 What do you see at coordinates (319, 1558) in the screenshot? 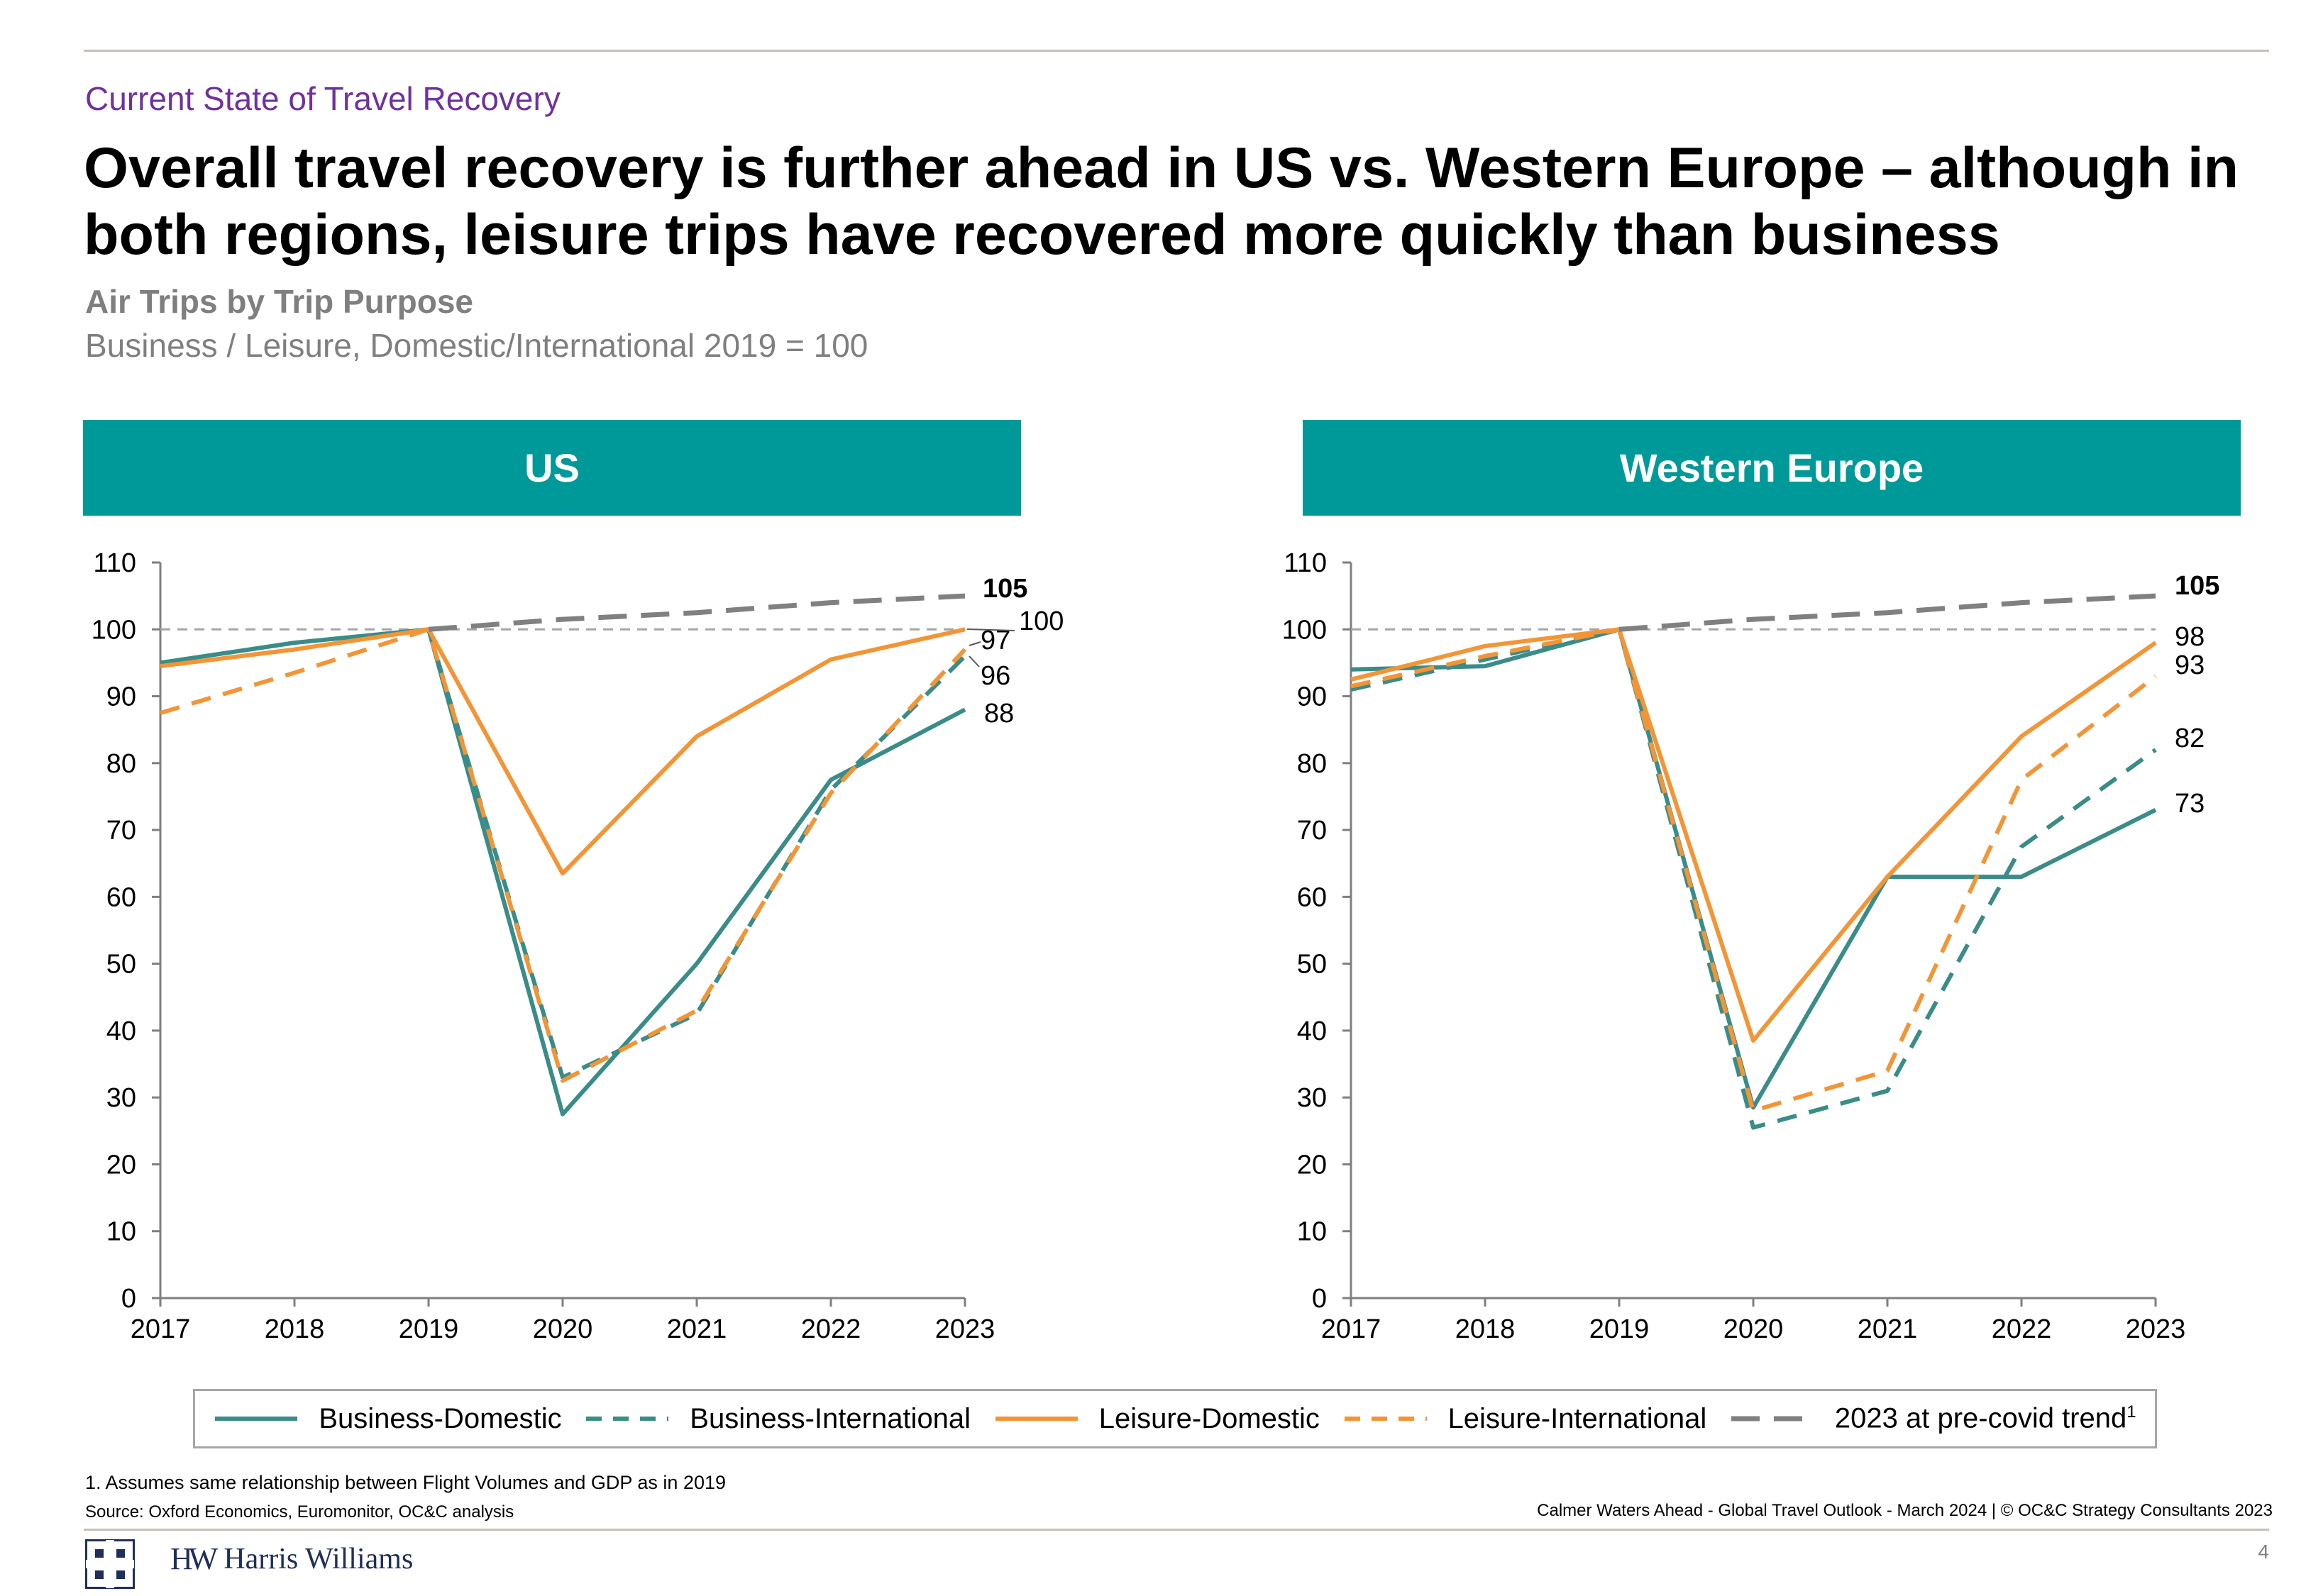
I see `brand-name: Harris Williams` at bounding box center [319, 1558].